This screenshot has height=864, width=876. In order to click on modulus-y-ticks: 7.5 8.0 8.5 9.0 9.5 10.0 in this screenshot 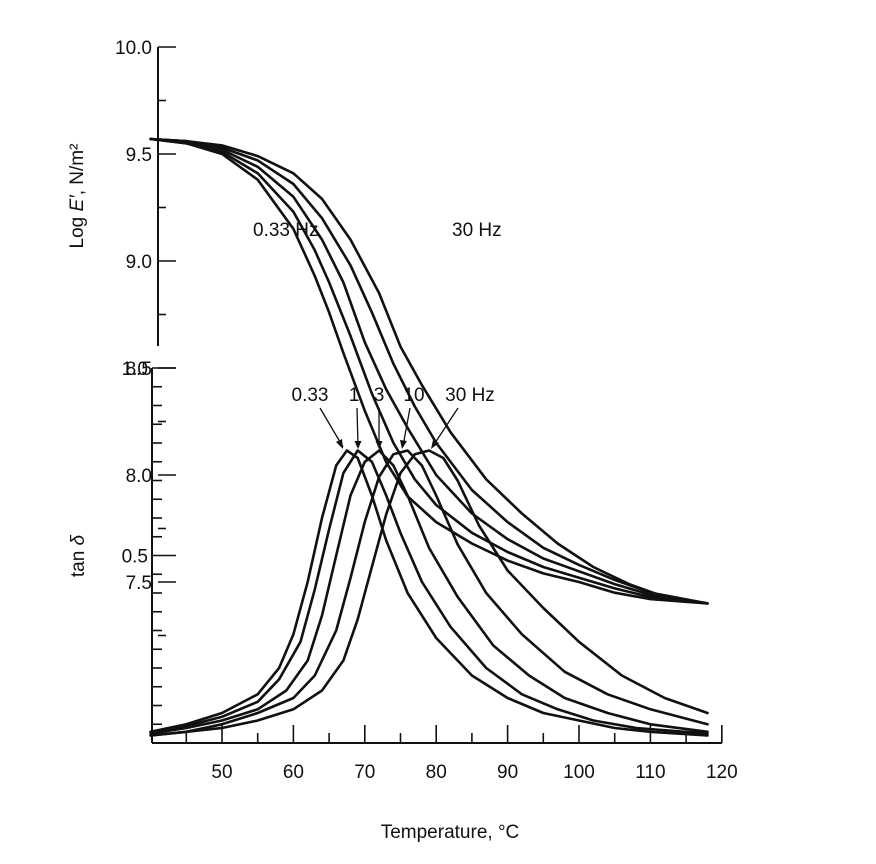, I will do `click(145, 337)`.